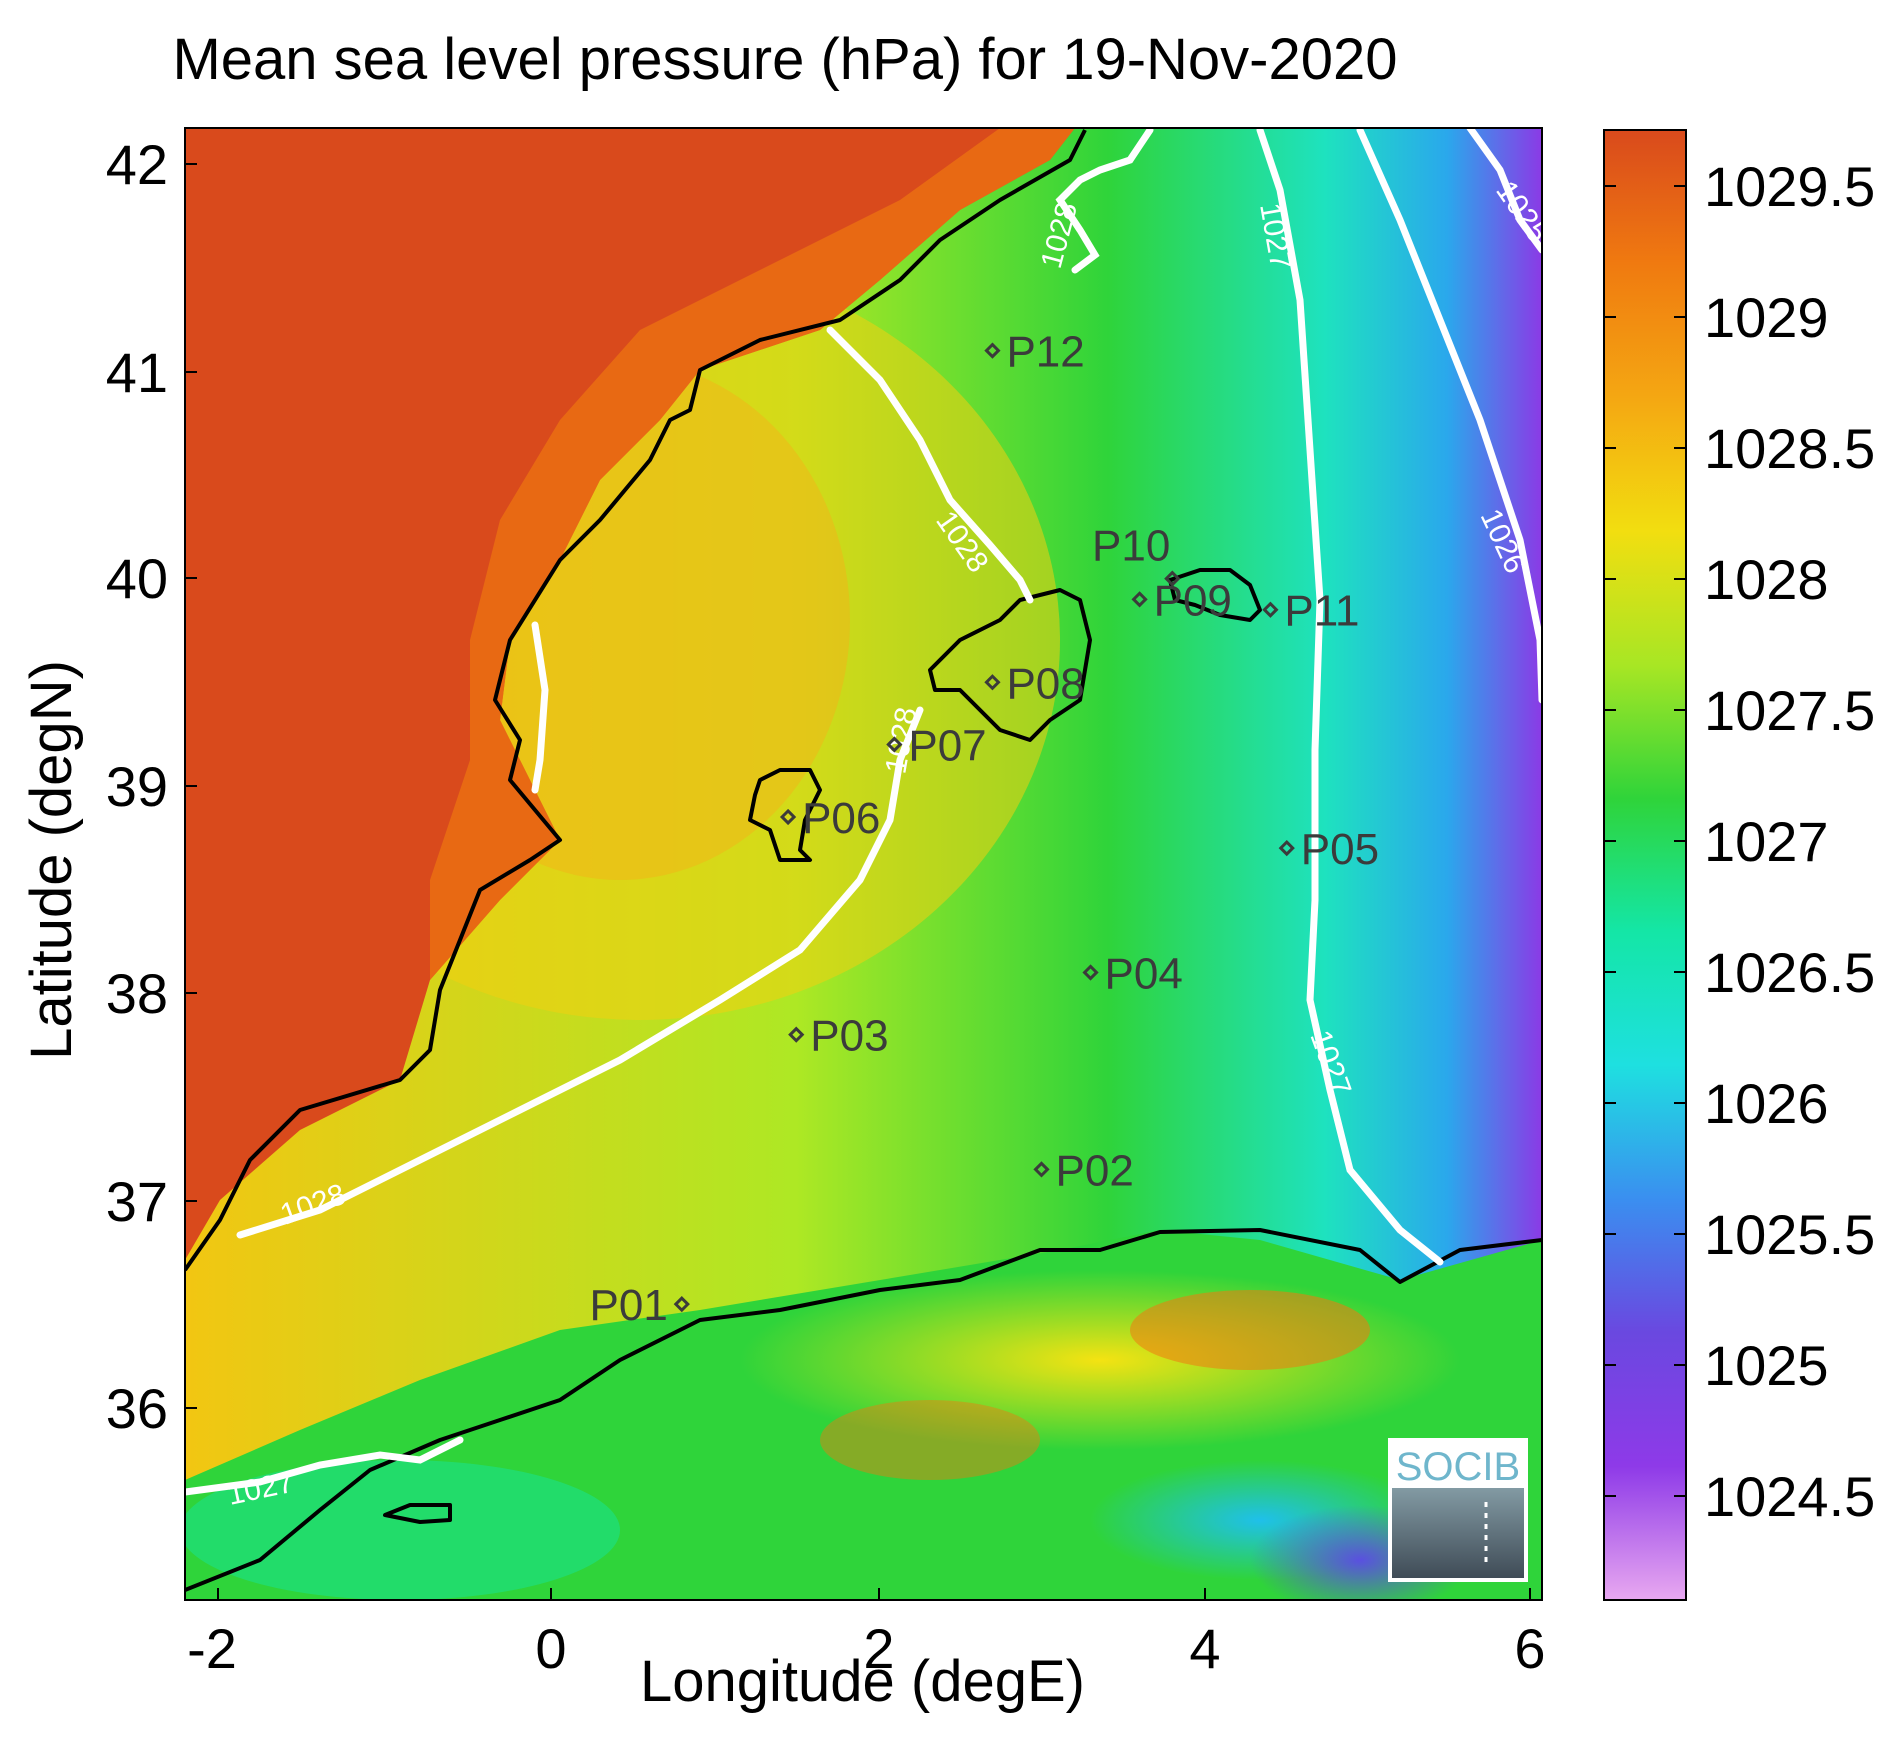 This screenshot has width=1904, height=1758. Describe the element at coordinates (930, 465) in the screenshot. I see `contour-1028-mid` at that location.